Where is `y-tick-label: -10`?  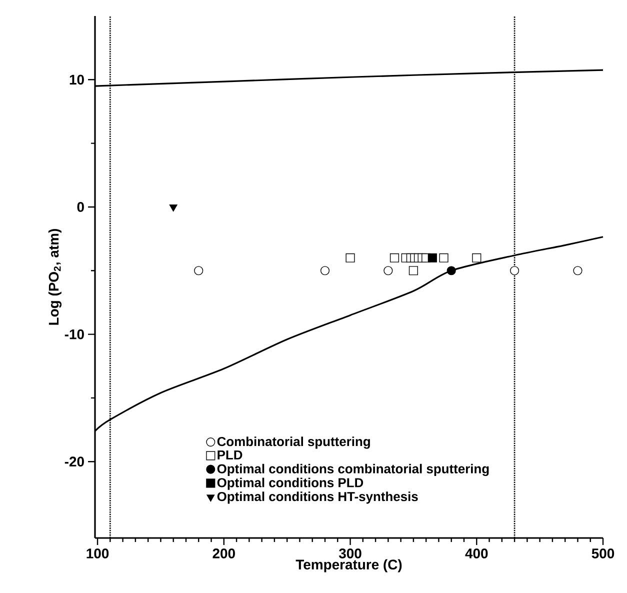 y-tick-label: -10 is located at coordinates (74, 334).